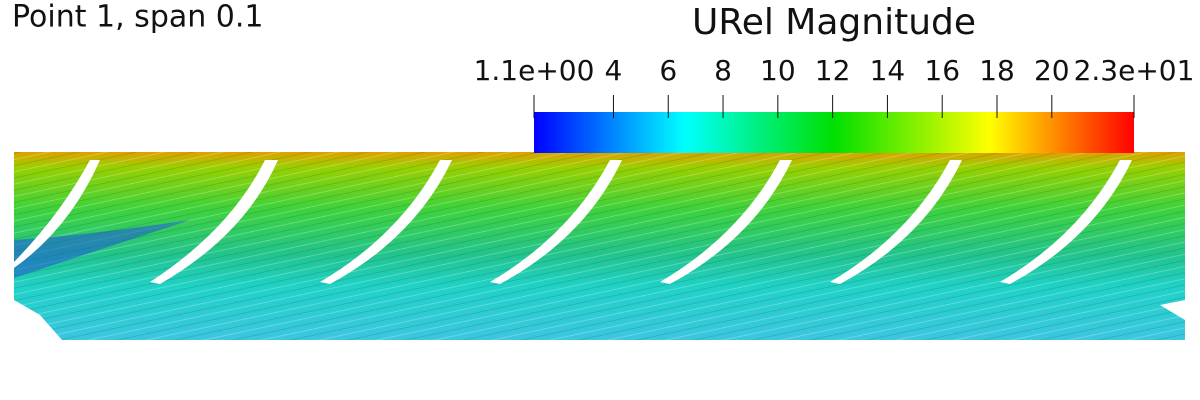 Image resolution: width=1200 pixels, height=400 pixels. Describe the element at coordinates (668, 70) in the screenshot. I see `colorbar-tick-label: 6` at that location.